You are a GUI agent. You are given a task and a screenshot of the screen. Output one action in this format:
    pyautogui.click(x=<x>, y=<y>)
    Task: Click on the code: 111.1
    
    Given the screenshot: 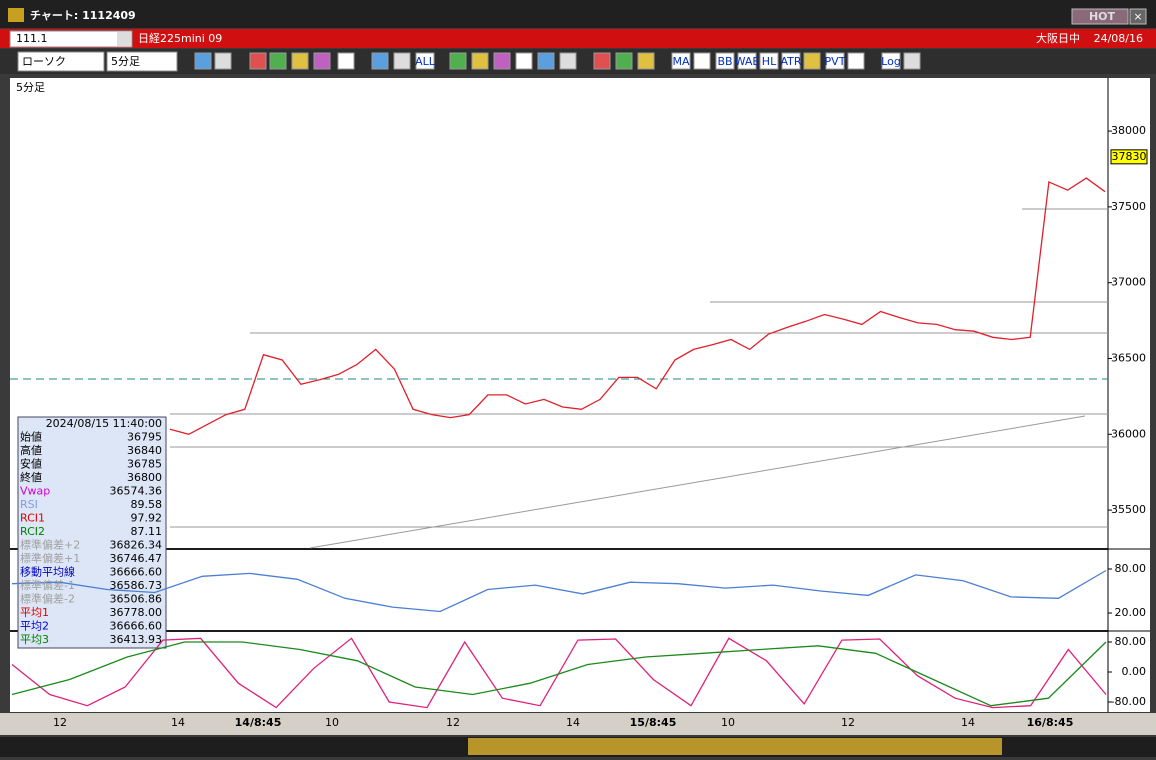 What is the action you would take?
    pyautogui.click(x=32, y=38)
    